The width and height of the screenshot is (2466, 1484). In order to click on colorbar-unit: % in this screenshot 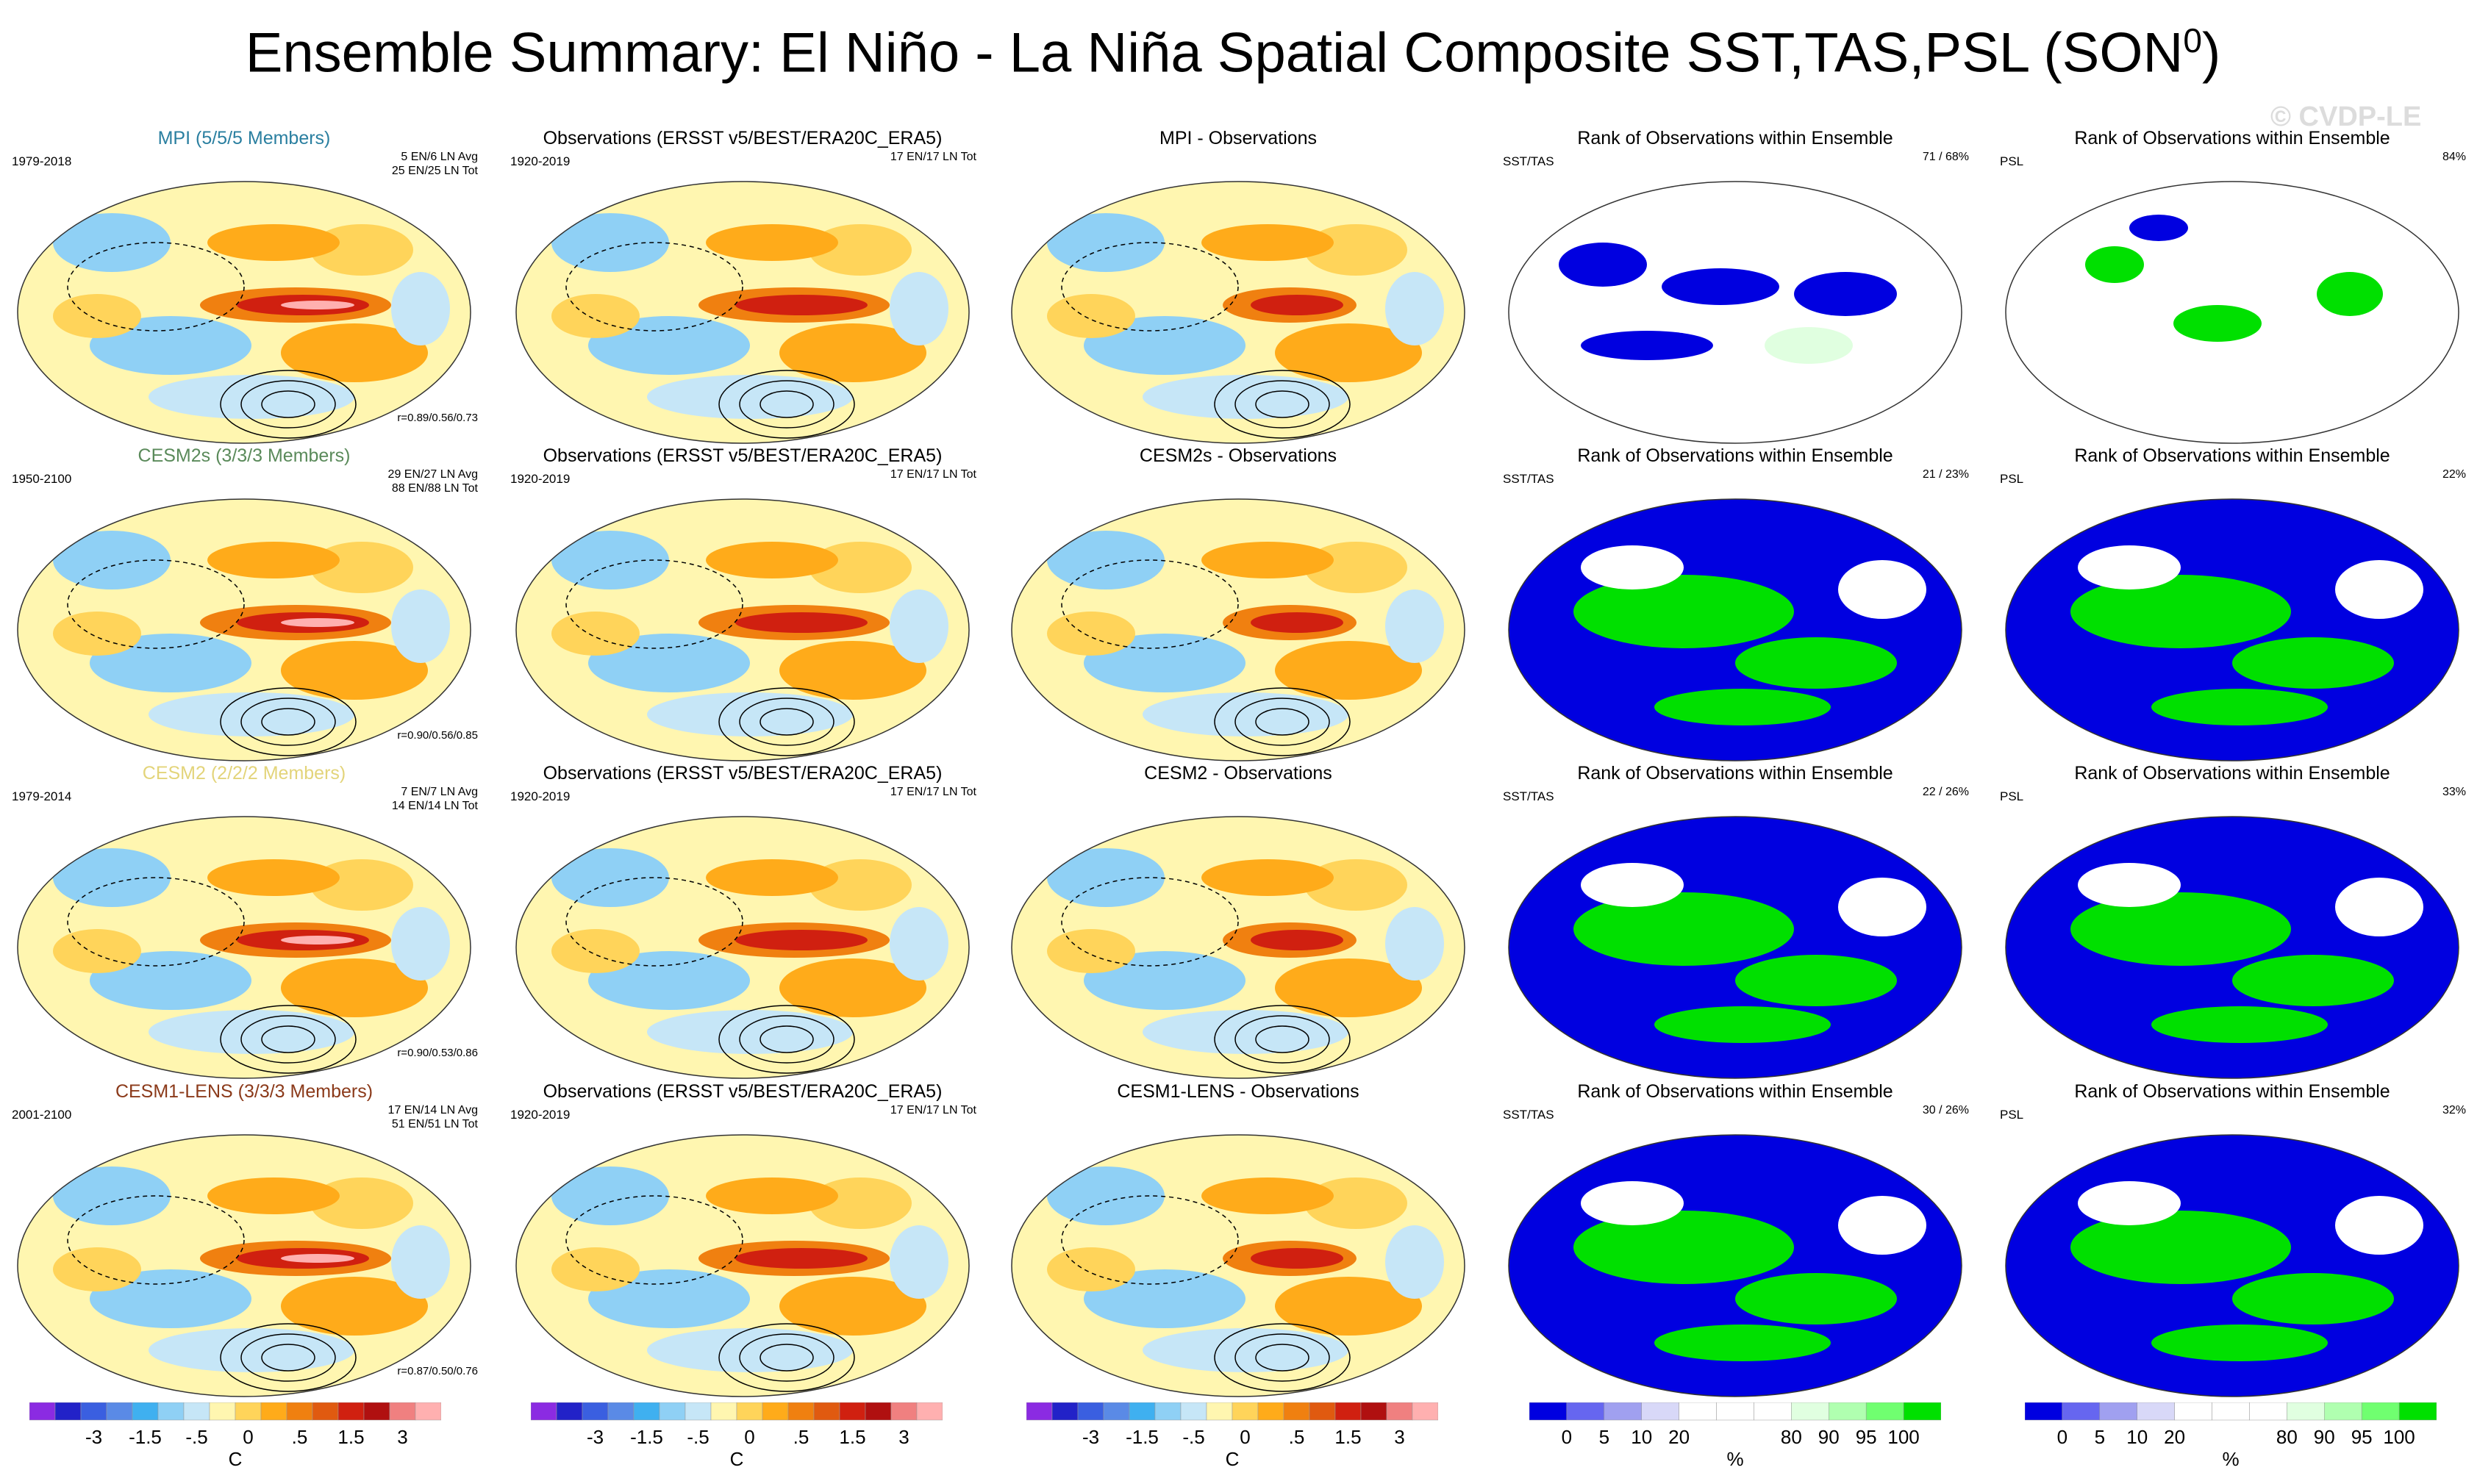, I will do `click(1735, 1459)`.